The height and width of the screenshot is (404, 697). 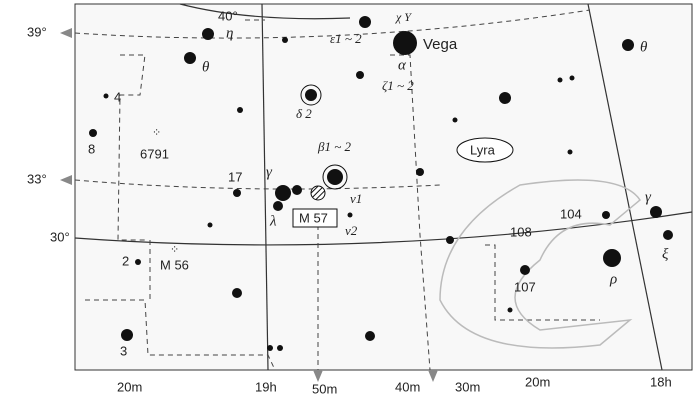 I want to click on dec-label: 40°, so click(x=228, y=15).